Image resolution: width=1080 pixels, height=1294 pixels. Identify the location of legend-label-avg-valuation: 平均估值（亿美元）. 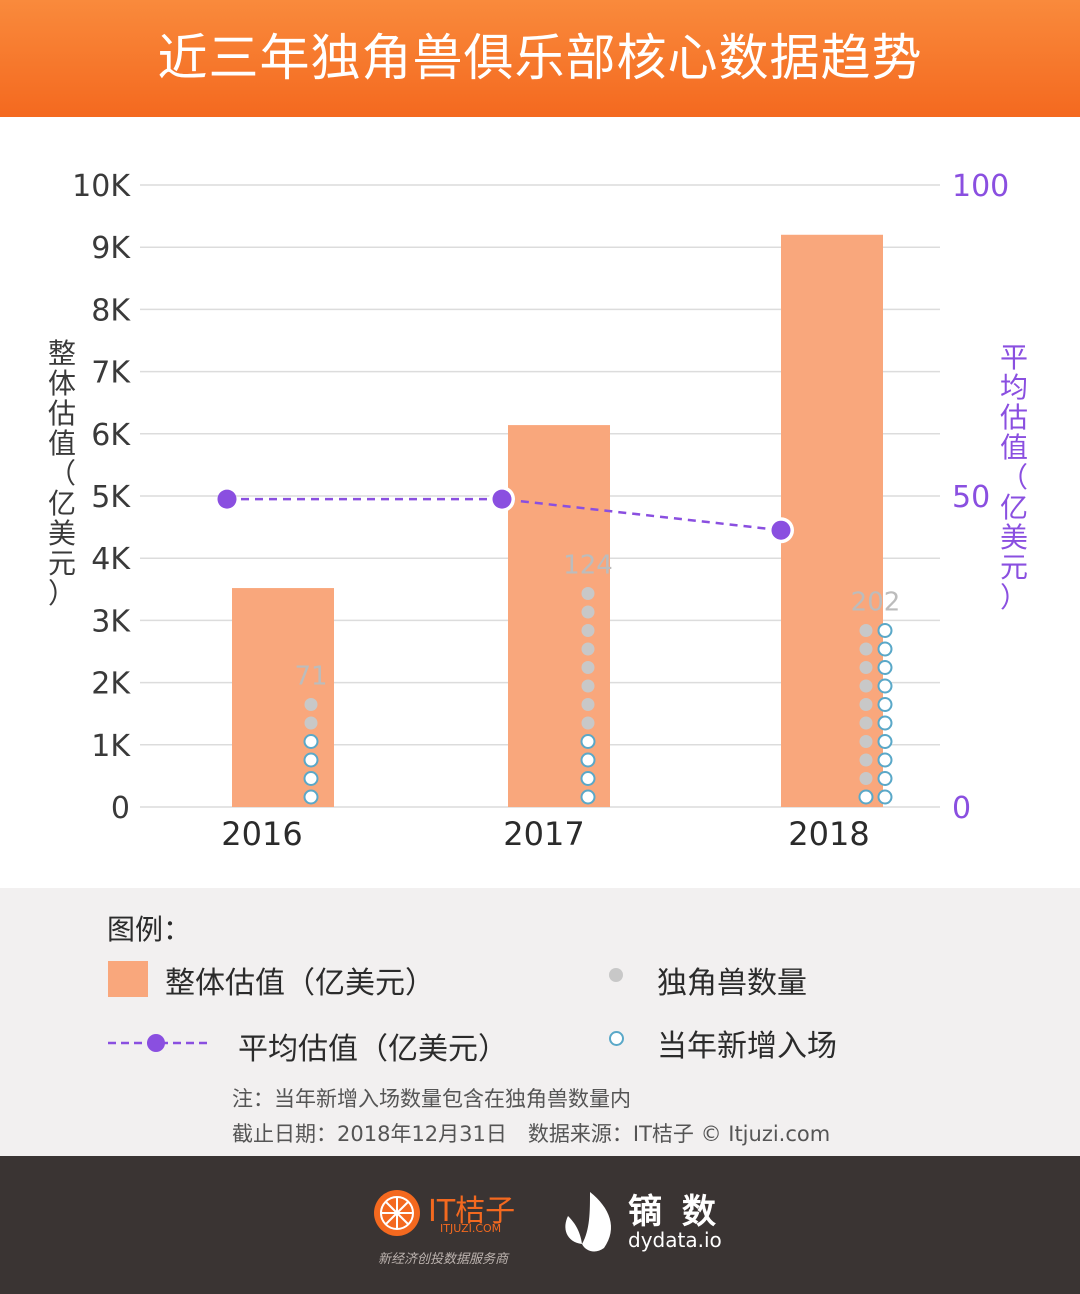
(373, 1049).